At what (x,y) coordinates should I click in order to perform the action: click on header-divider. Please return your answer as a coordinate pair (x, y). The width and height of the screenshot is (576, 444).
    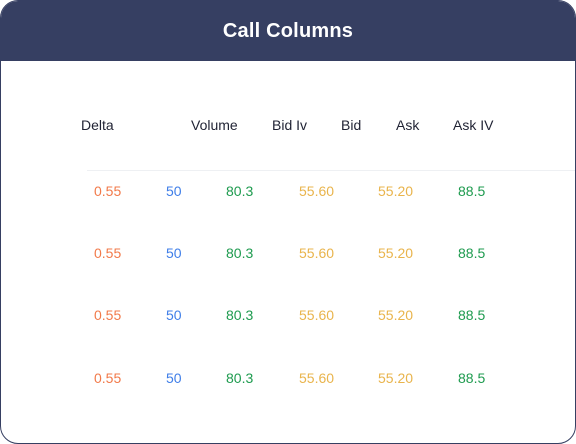
    Looking at the image, I should click on (331, 170).